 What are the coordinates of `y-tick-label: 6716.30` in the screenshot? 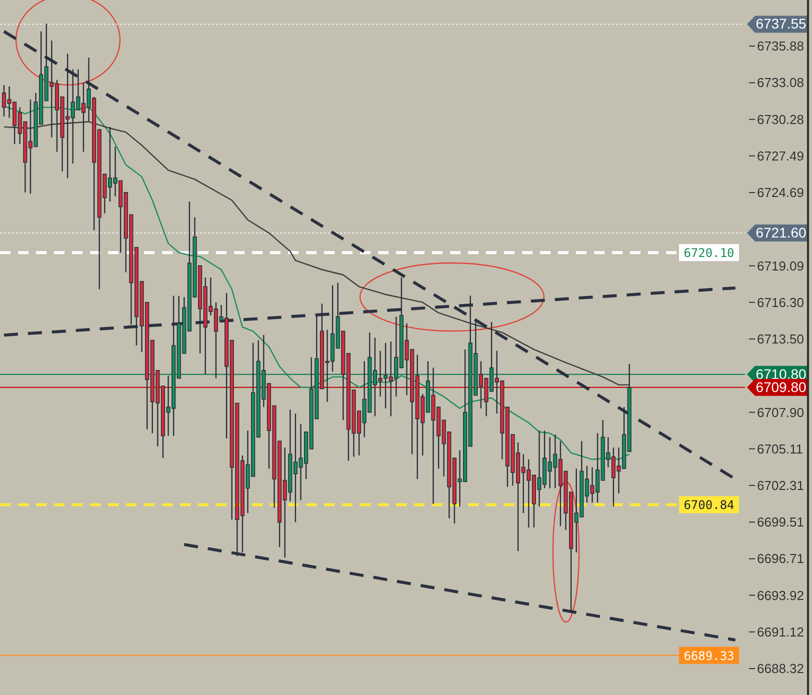 It's located at (780, 302).